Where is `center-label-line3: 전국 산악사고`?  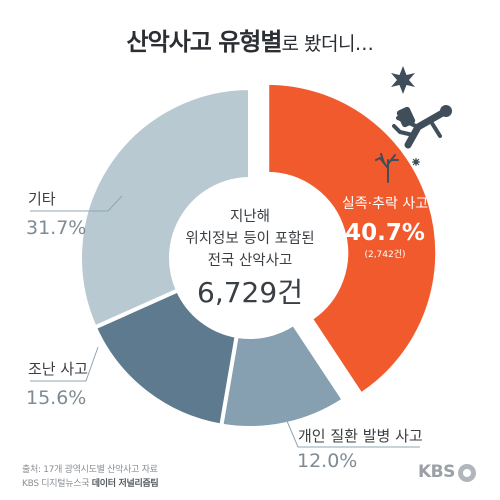
center-label-line3: 전국 산악사고 is located at coordinates (250, 260).